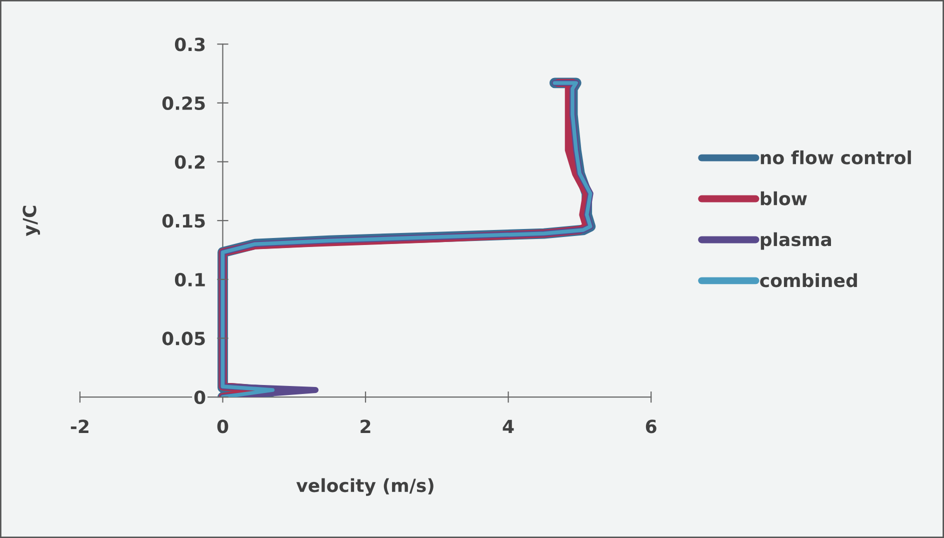 This screenshot has height=538, width=944. What do you see at coordinates (189, 279) in the screenshot?
I see `y-tick-label: 0.1` at bounding box center [189, 279].